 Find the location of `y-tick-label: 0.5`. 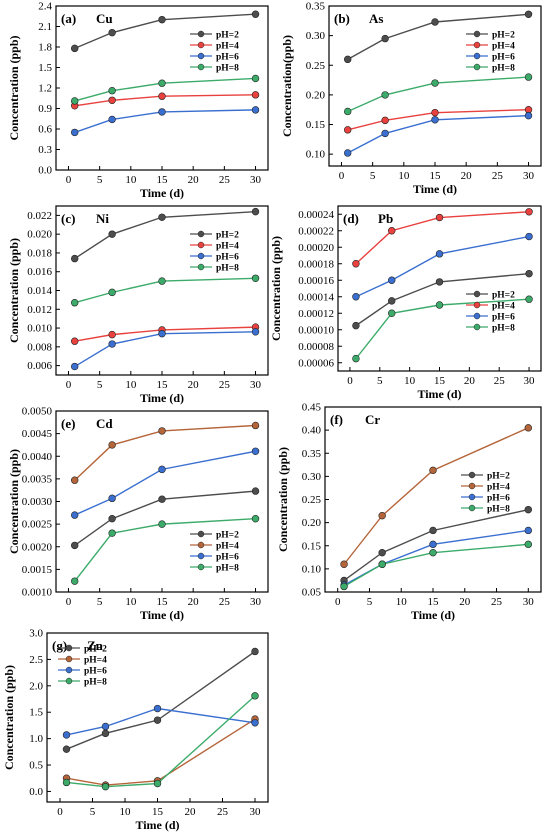

y-tick-label: 0.5 is located at coordinates (36, 766).